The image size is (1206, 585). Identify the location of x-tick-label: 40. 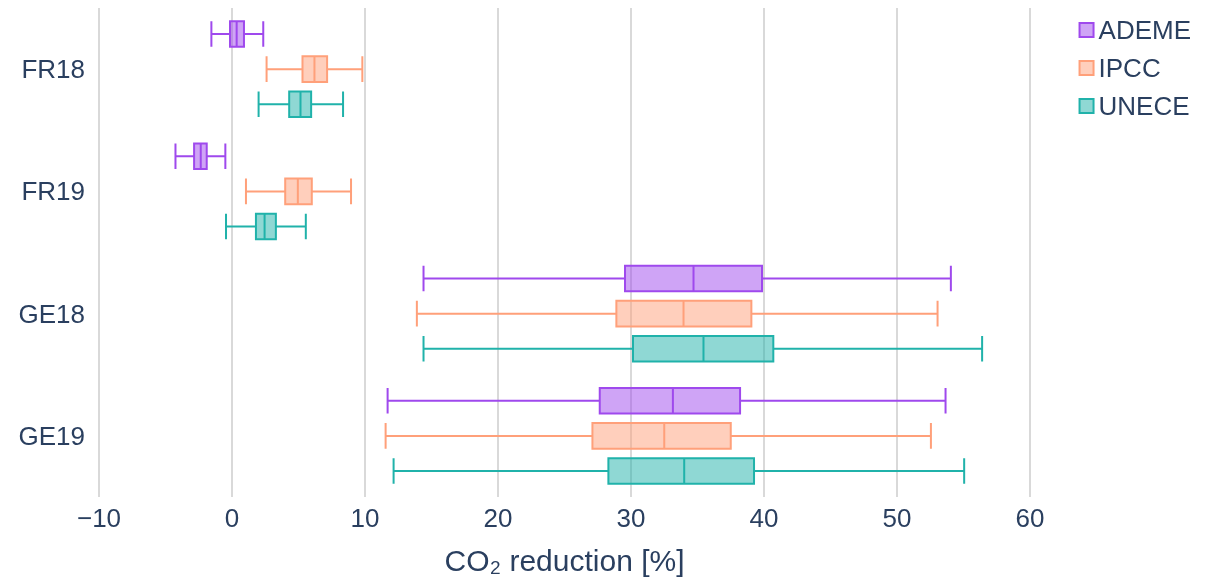
(764, 518).